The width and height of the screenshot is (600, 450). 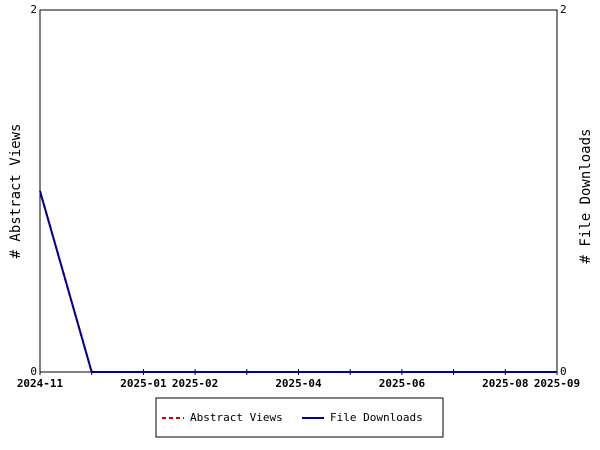 I want to click on y2-axis-label: # File Downloads, so click(x=586, y=196).